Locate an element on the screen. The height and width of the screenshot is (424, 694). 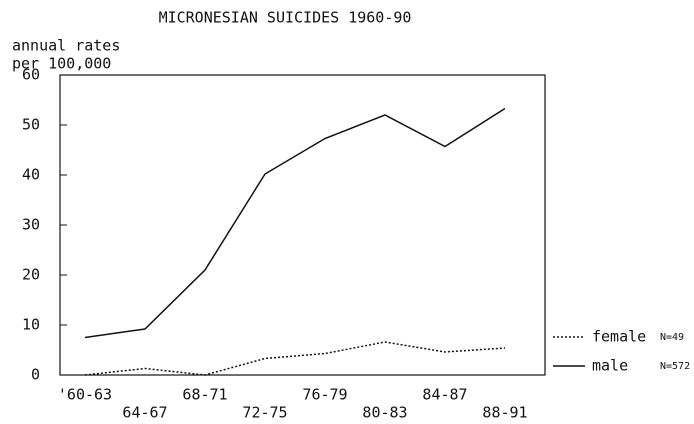
y-axis-label: annual rates is located at coordinates (66, 46).